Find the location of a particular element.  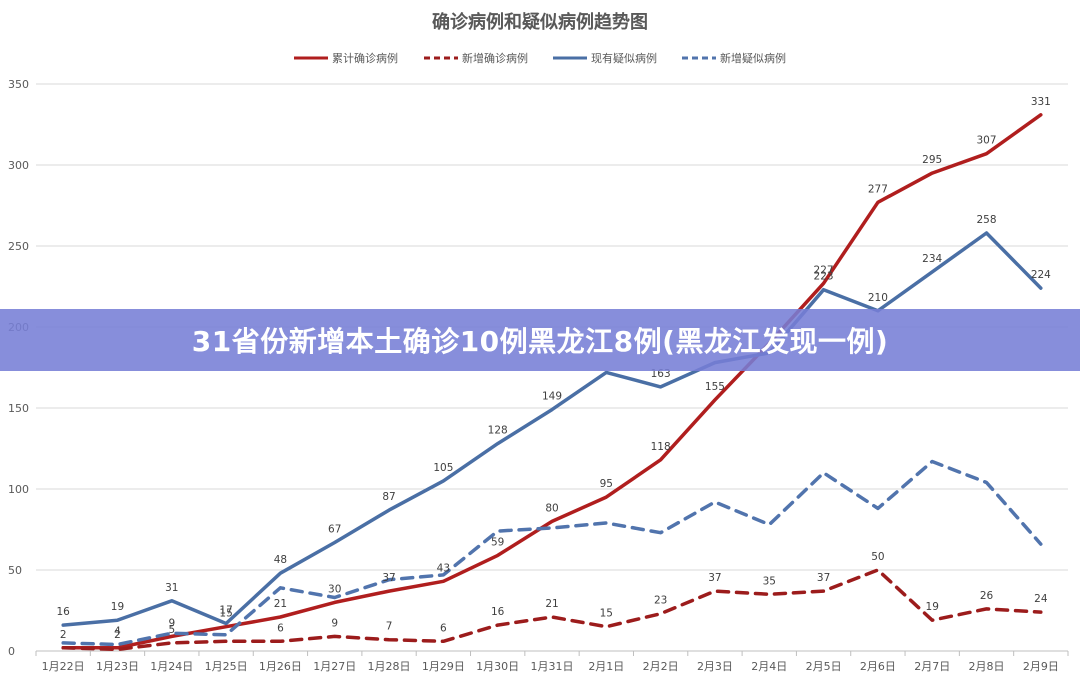

x-tick-label: 2月1日 is located at coordinates (606, 666).